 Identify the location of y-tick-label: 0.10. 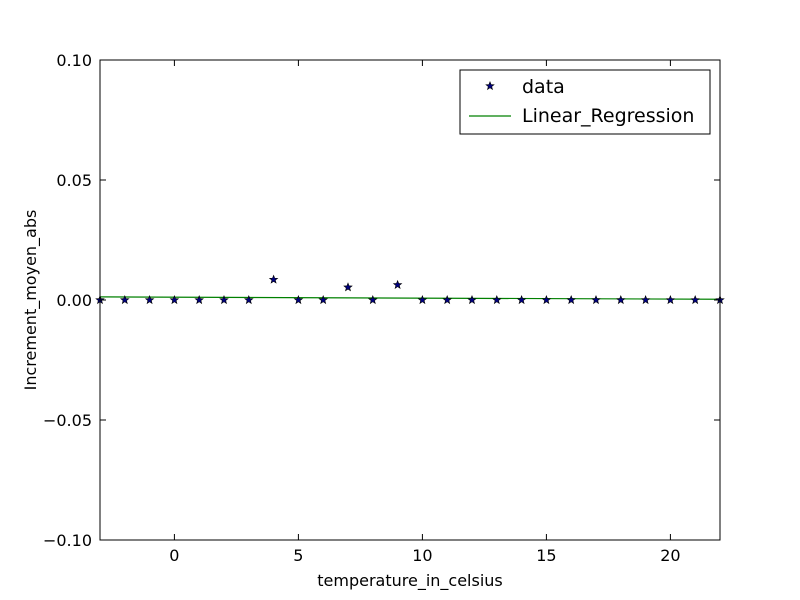
(74, 60).